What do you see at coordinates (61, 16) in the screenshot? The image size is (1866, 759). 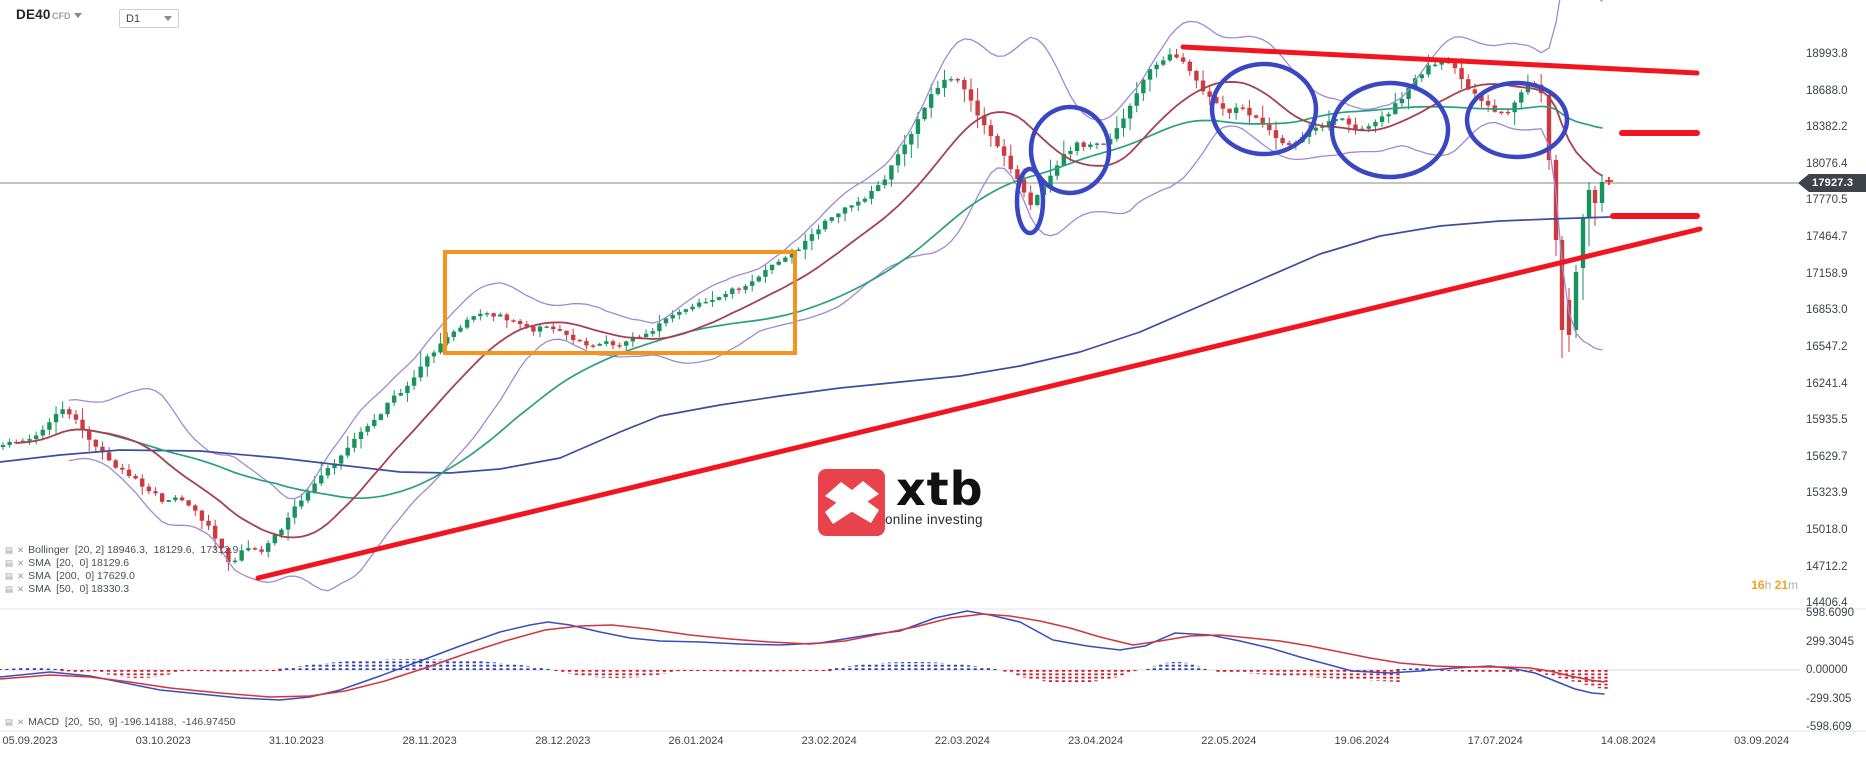 I see `instrument-type-label: CFD` at bounding box center [61, 16].